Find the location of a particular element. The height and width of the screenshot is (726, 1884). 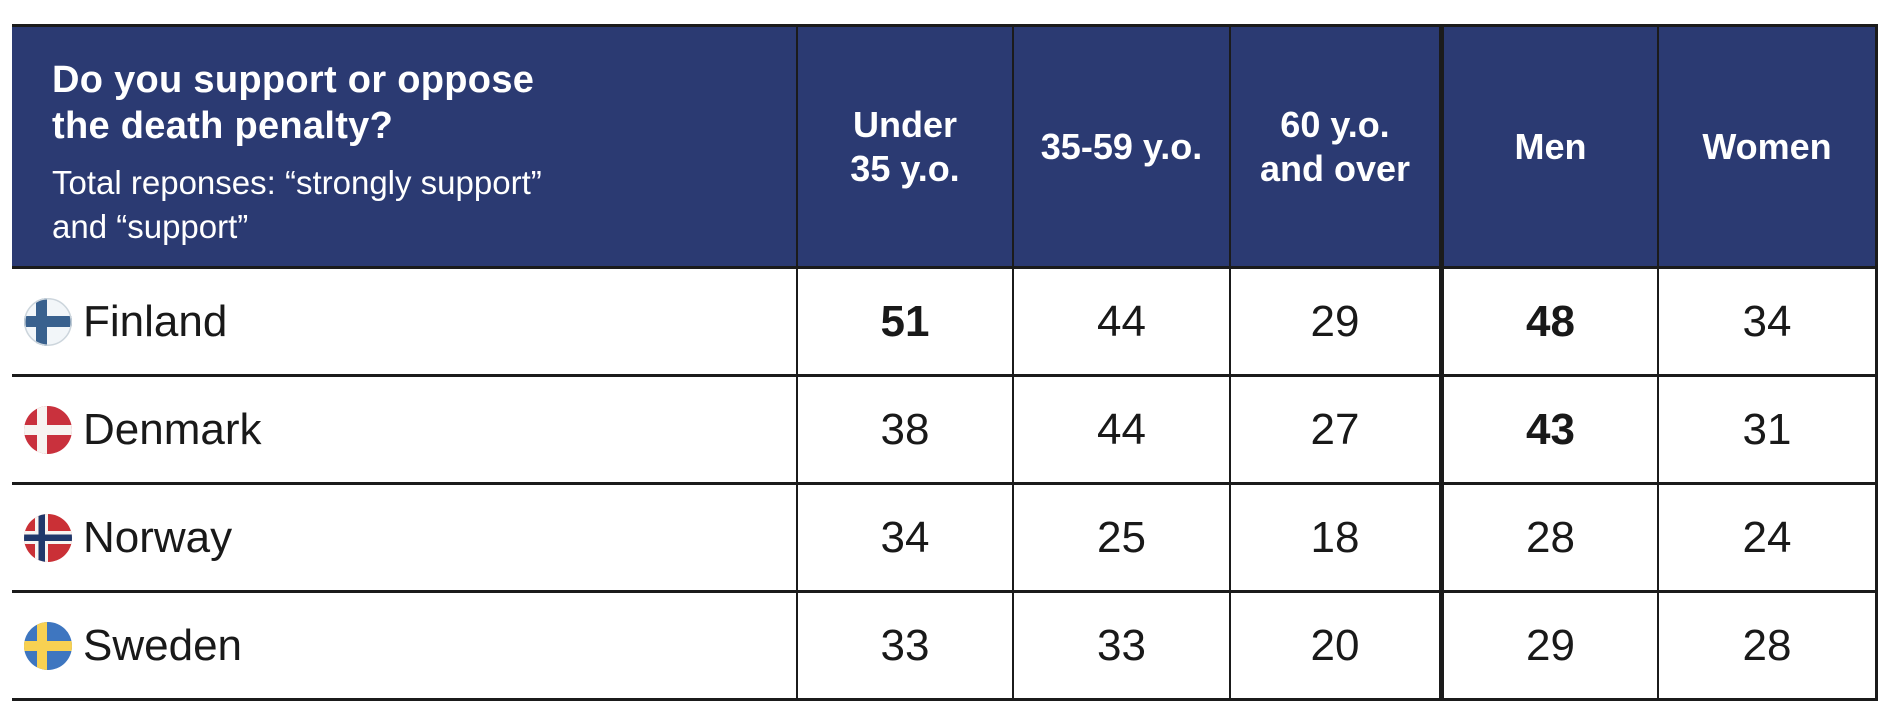

country-cell-sweden: Sweden is located at coordinates (405, 644).